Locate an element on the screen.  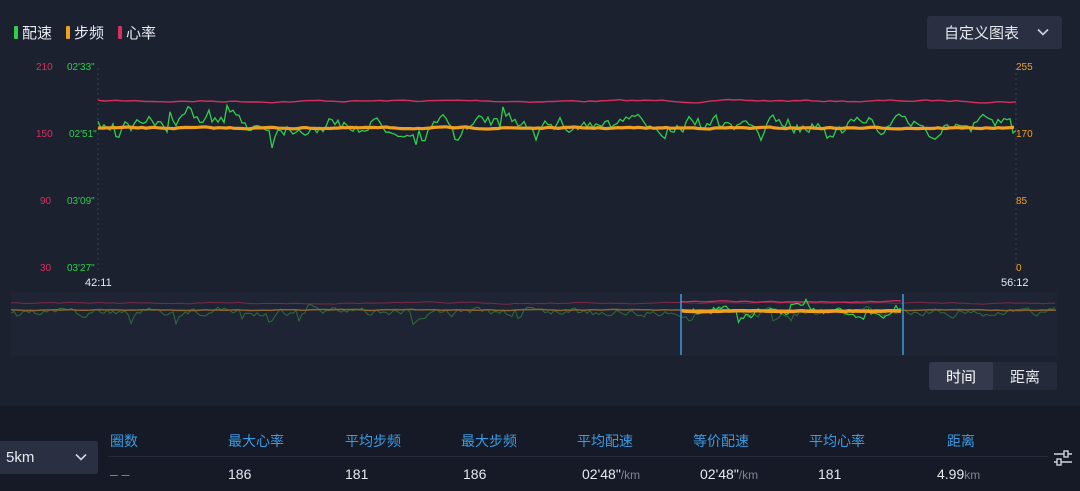
eq-pace-number: 02'48" is located at coordinates (719, 474).